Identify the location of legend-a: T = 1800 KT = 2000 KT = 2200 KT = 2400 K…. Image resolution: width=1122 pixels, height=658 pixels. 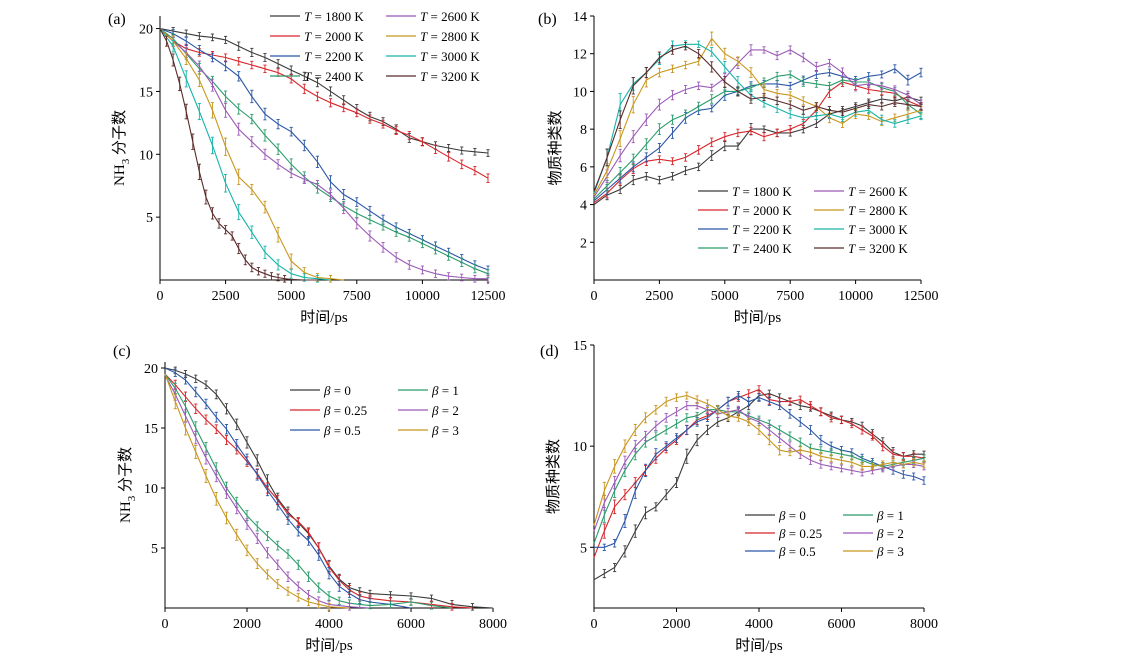
(375, 46).